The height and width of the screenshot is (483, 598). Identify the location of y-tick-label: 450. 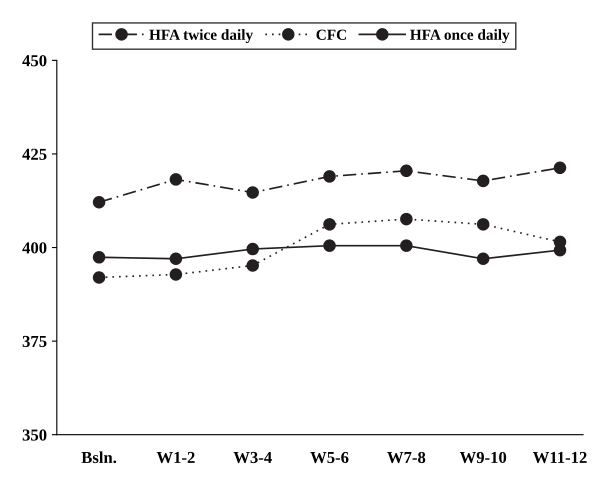
(34, 60).